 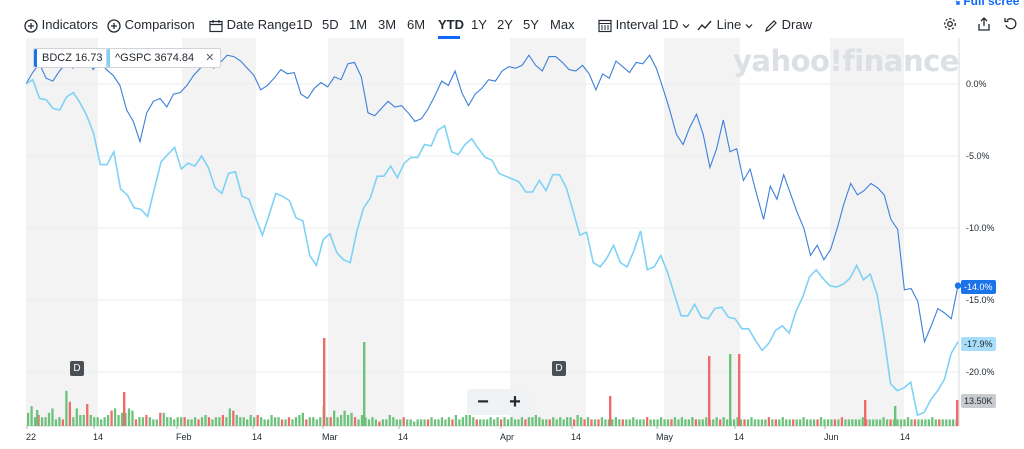 What do you see at coordinates (451, 24) in the screenshot?
I see `range-ytd: YTD` at bounding box center [451, 24].